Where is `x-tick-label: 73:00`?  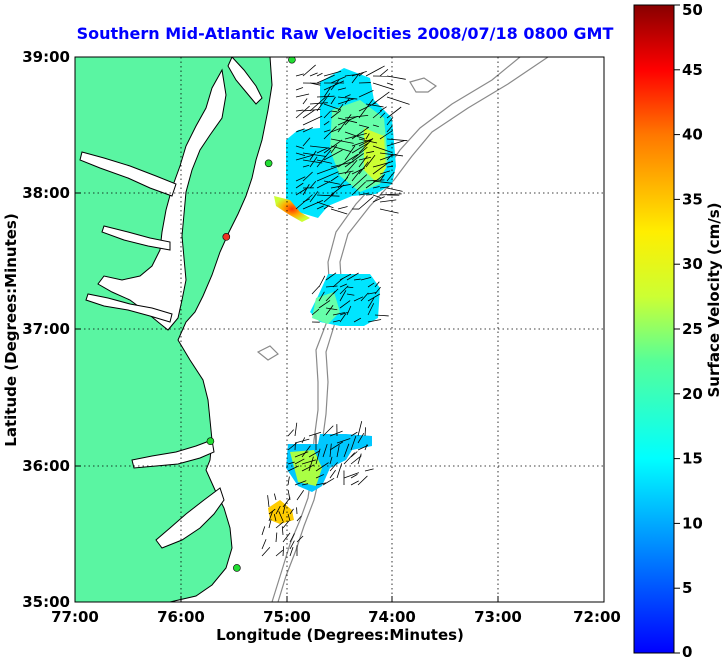 x-tick-label: 73:00 is located at coordinates (498, 617).